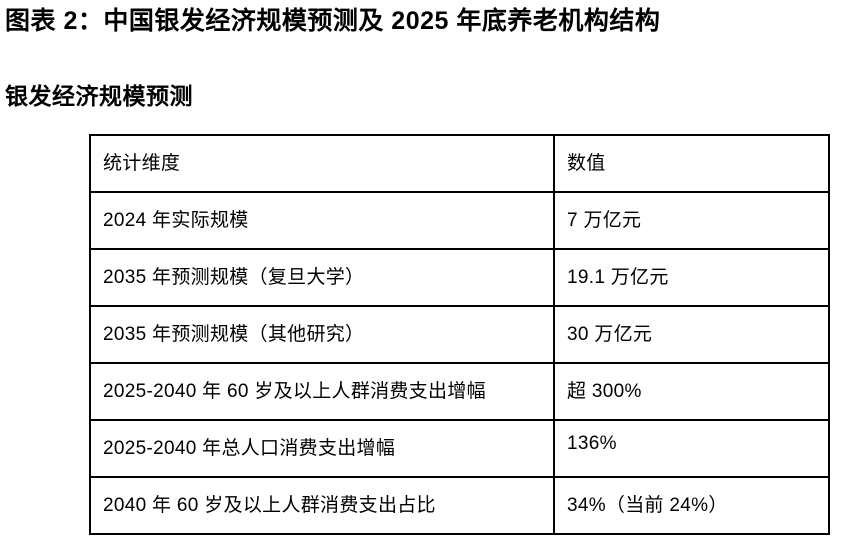  Describe the element at coordinates (691, 334) in the screenshot. I see `cell-value: 30 万亿元` at that location.